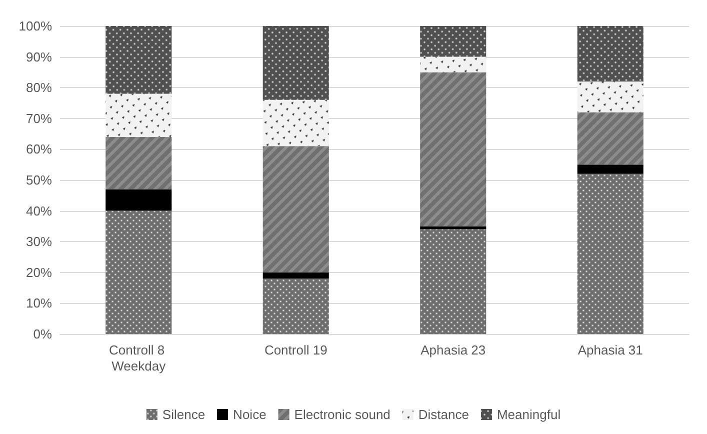 Image resolution: width=707 pixels, height=434 pixels. I want to click on x-tick-label: Aphasia 31, so click(610, 350).